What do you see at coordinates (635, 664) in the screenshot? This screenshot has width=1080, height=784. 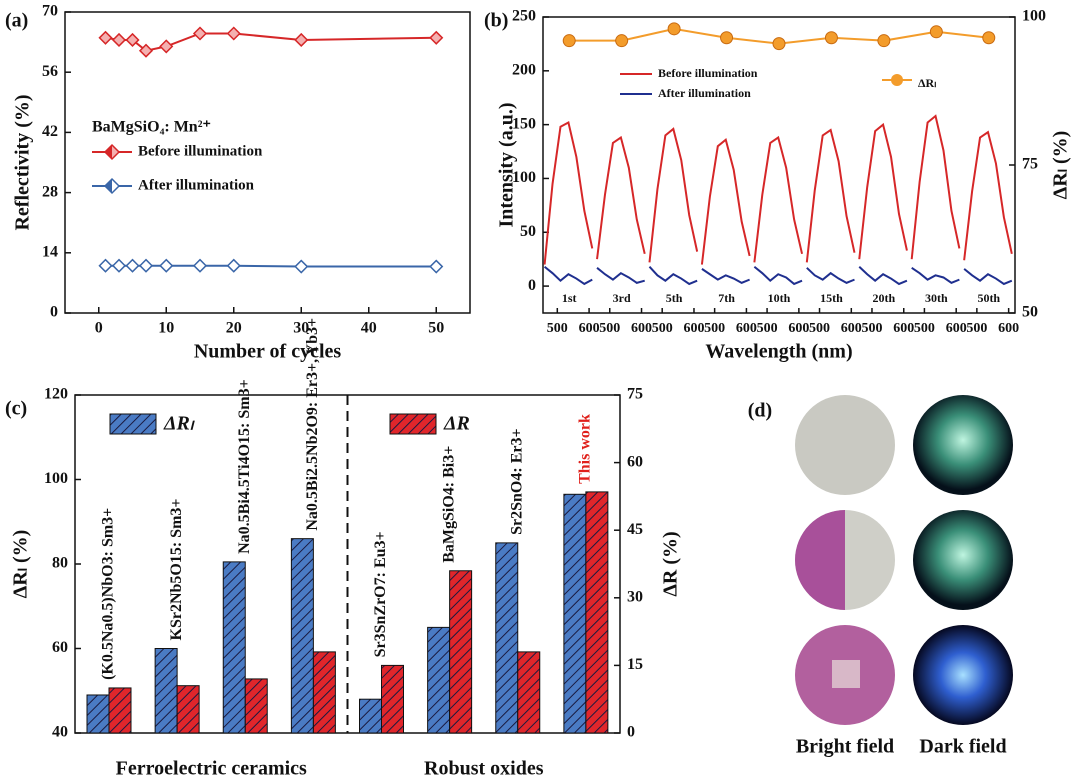 I see `y-tick-label: 15` at bounding box center [635, 664].